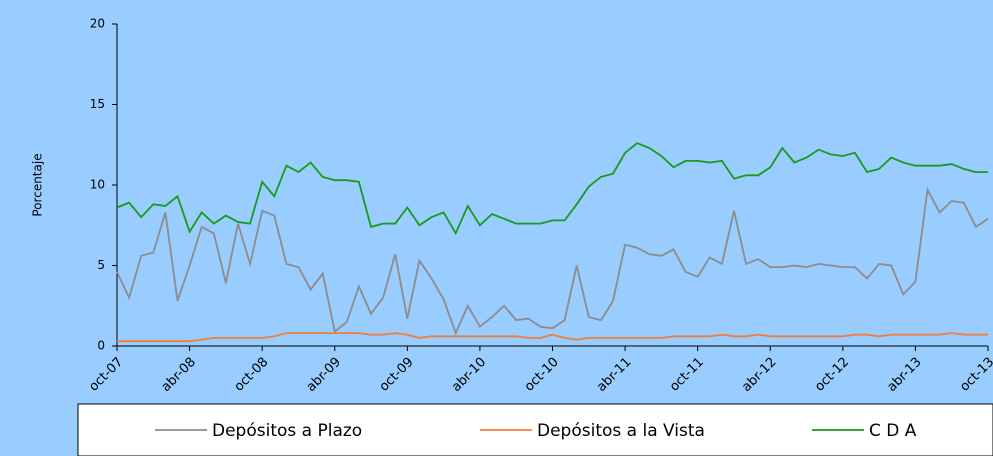 The image size is (993, 456). What do you see at coordinates (38, 184) in the screenshot?
I see `y-axis-label: Porcentaje` at bounding box center [38, 184].